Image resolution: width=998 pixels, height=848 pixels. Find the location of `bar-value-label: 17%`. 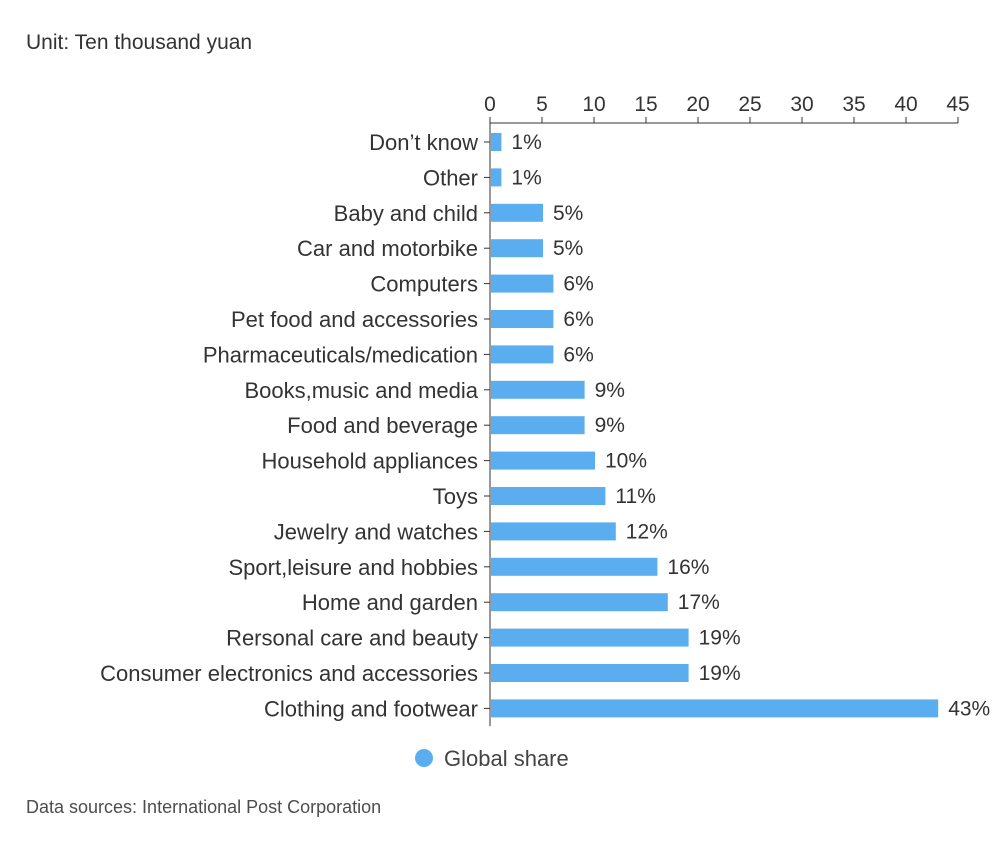

bar-value-label: 17% is located at coordinates (699, 602).